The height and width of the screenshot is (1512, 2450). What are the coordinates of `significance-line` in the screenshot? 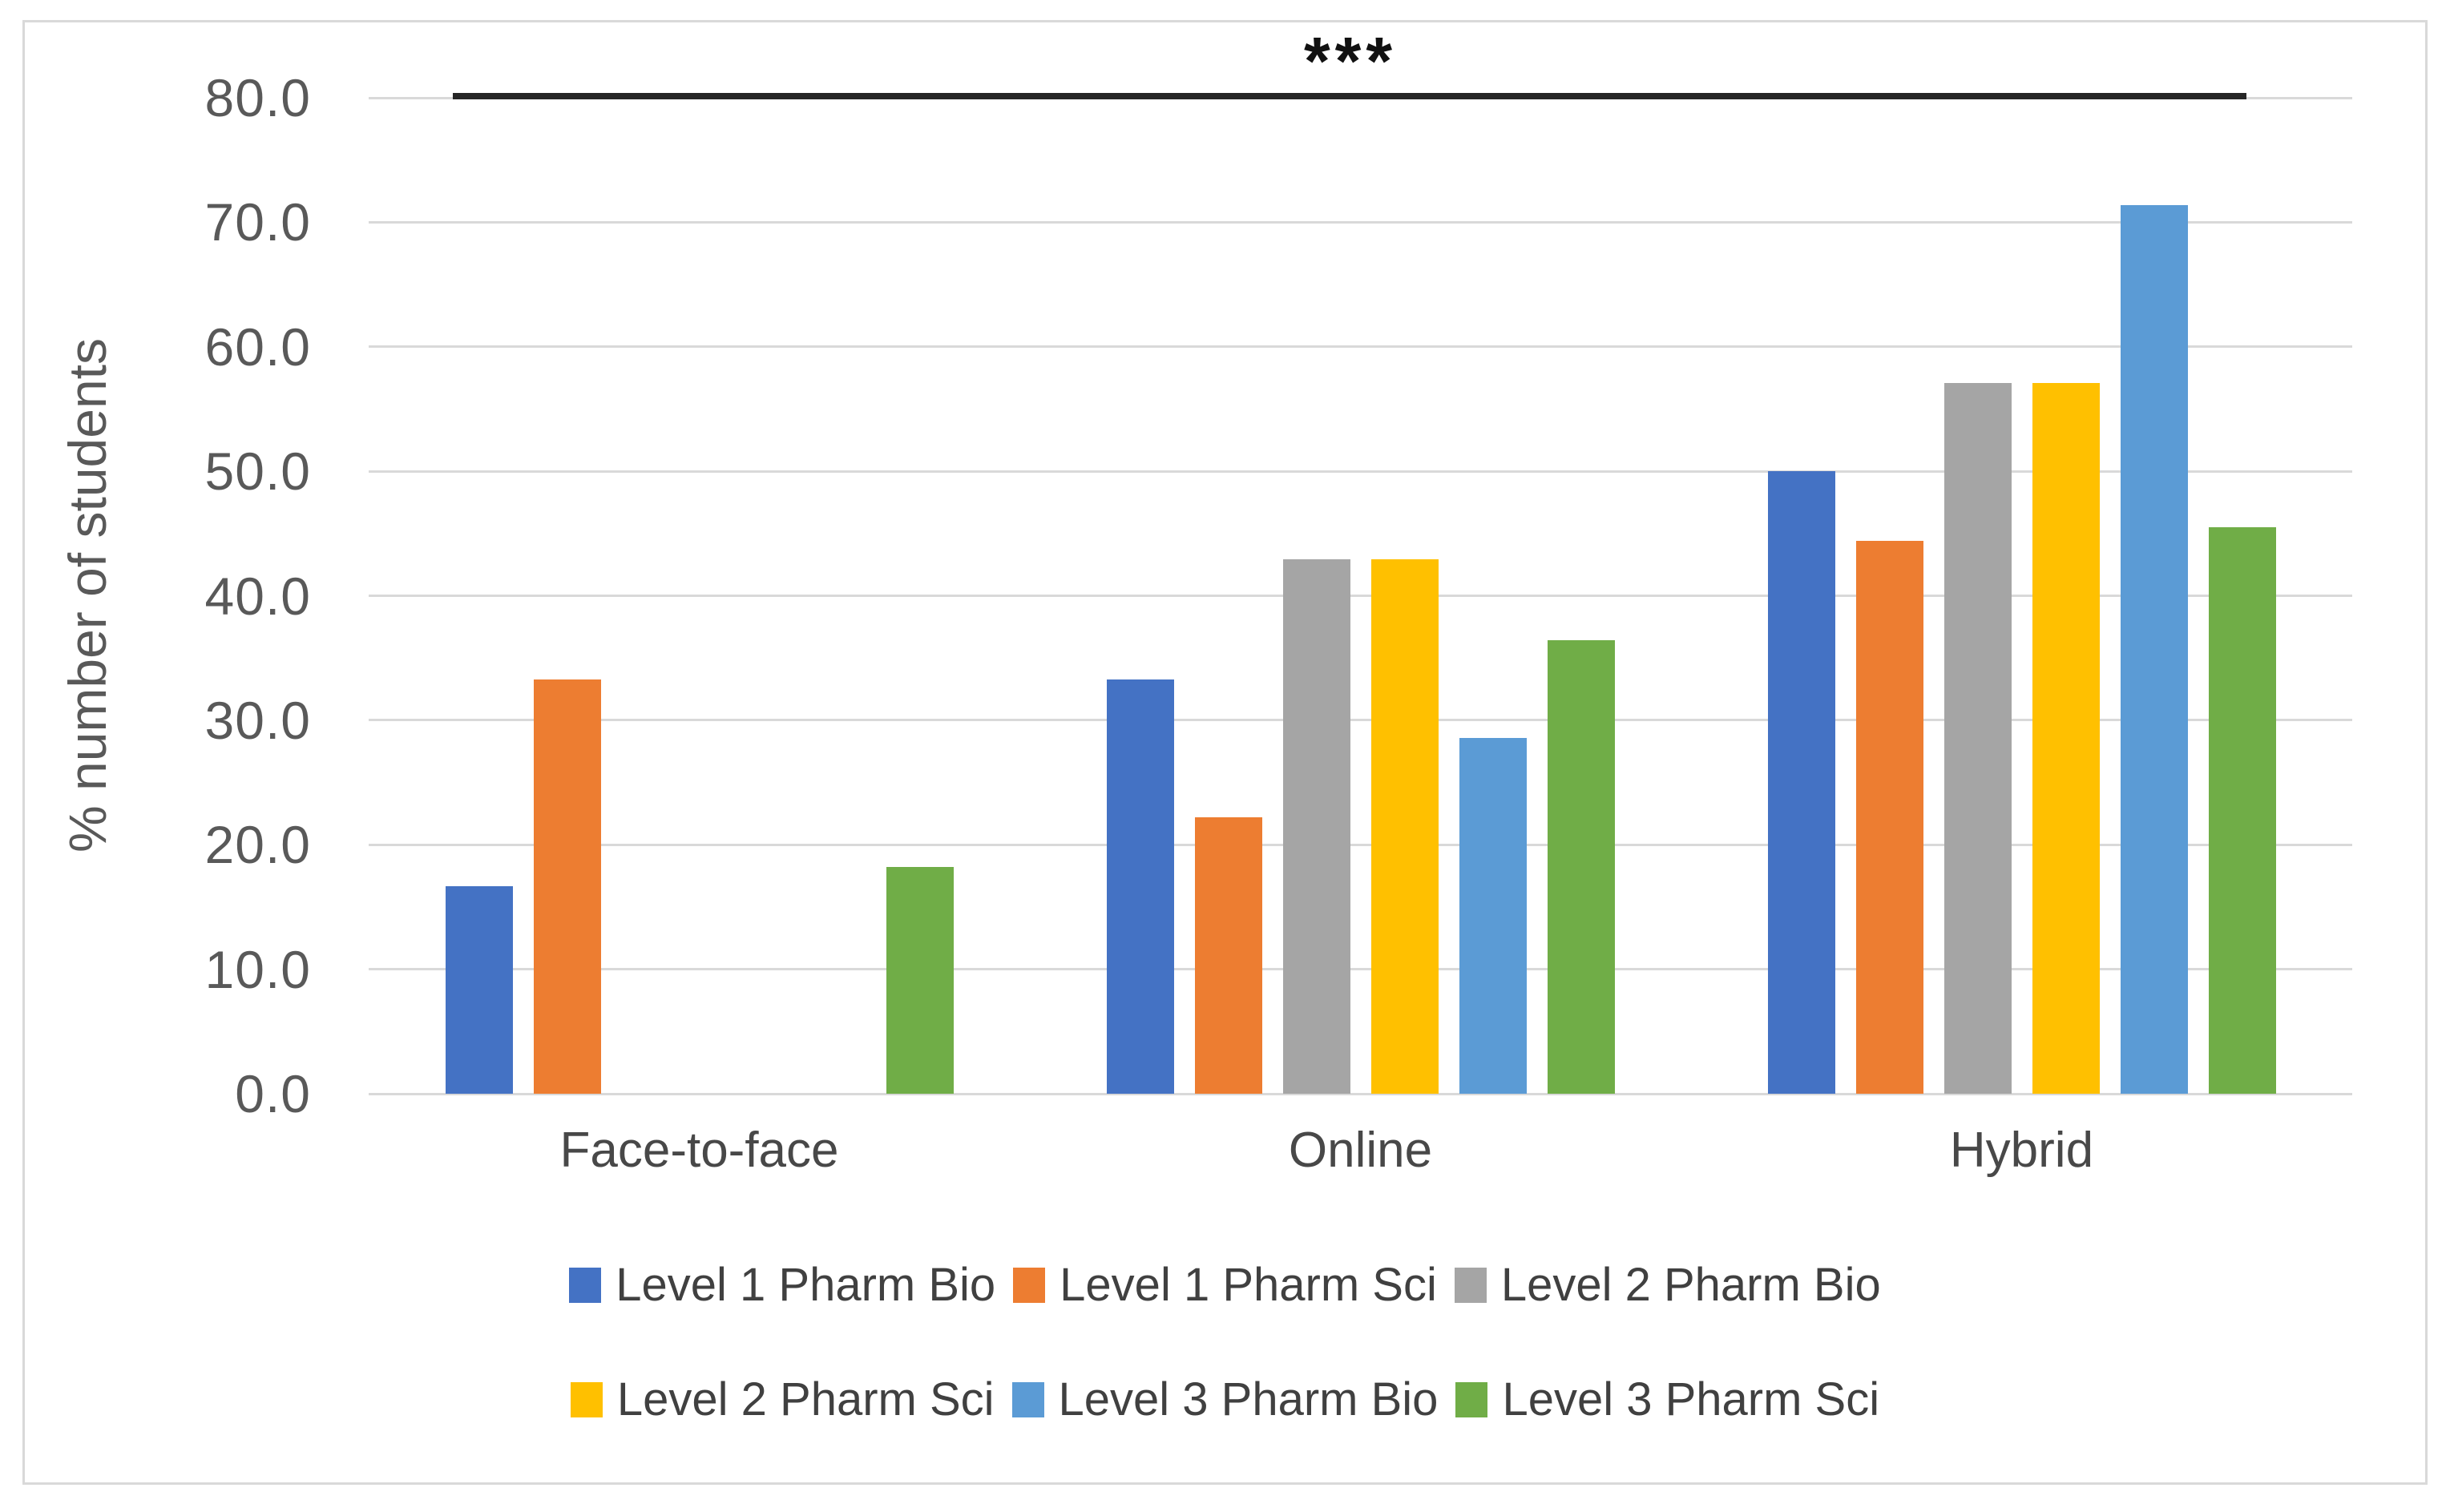 It's located at (1349, 96).